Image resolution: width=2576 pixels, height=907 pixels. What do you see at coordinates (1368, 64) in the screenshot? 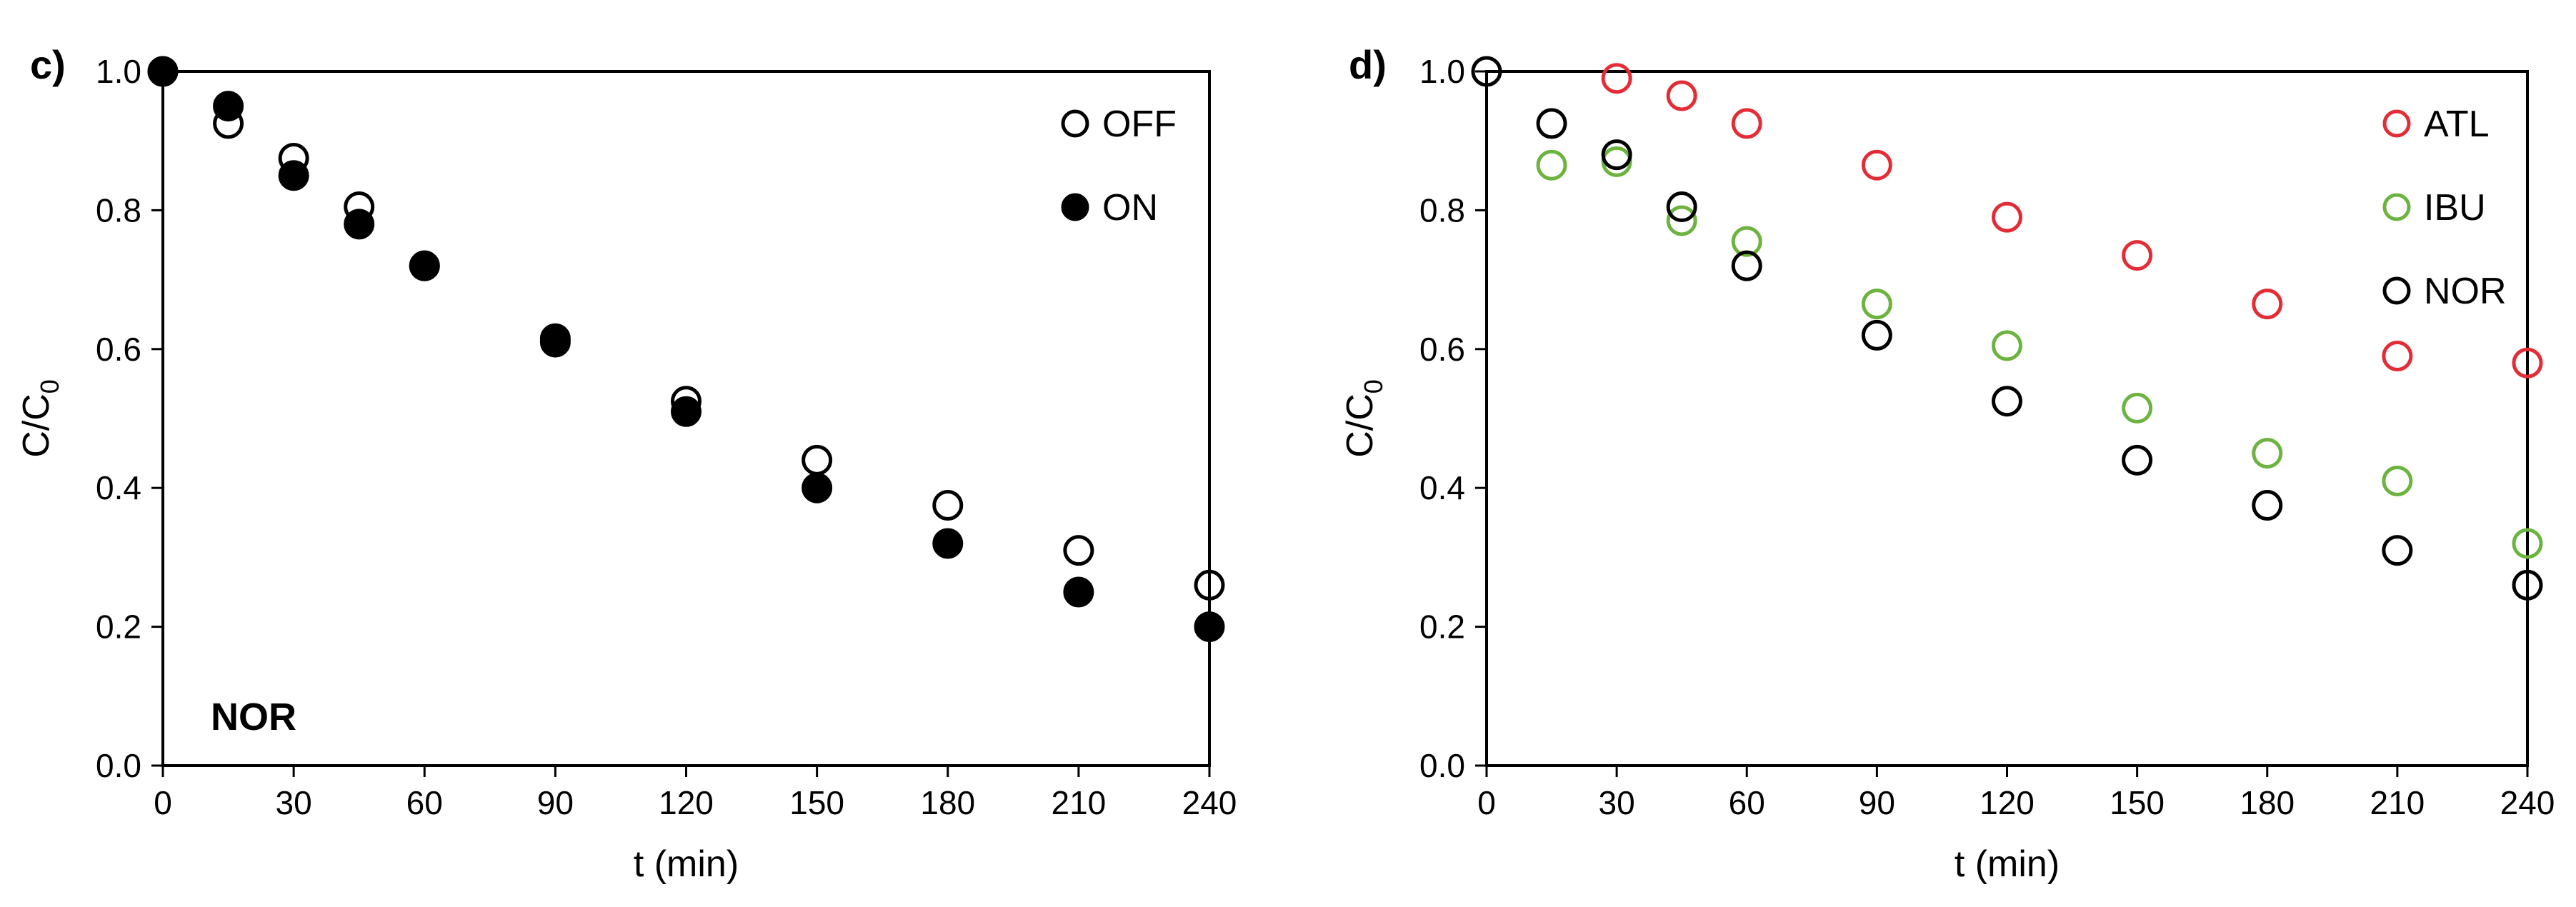
I see `panel-label: d)` at bounding box center [1368, 64].